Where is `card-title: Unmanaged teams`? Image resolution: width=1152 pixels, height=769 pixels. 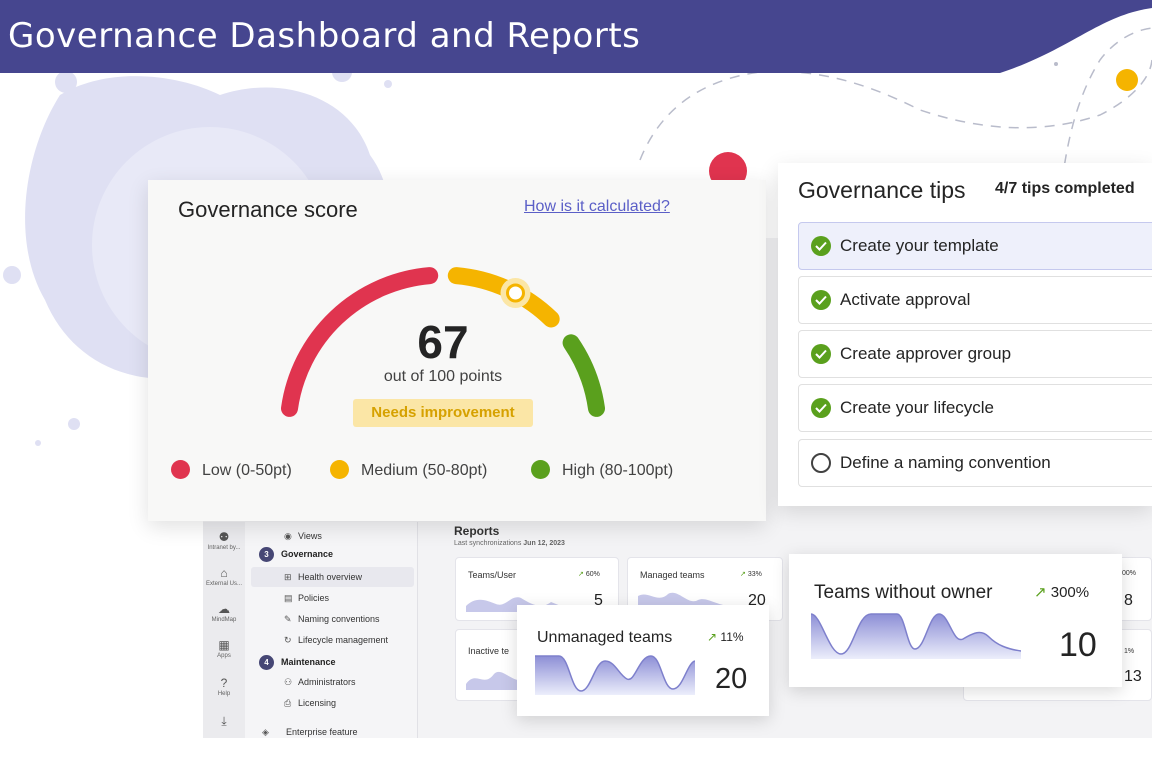
card-title: Unmanaged teams is located at coordinates (605, 637).